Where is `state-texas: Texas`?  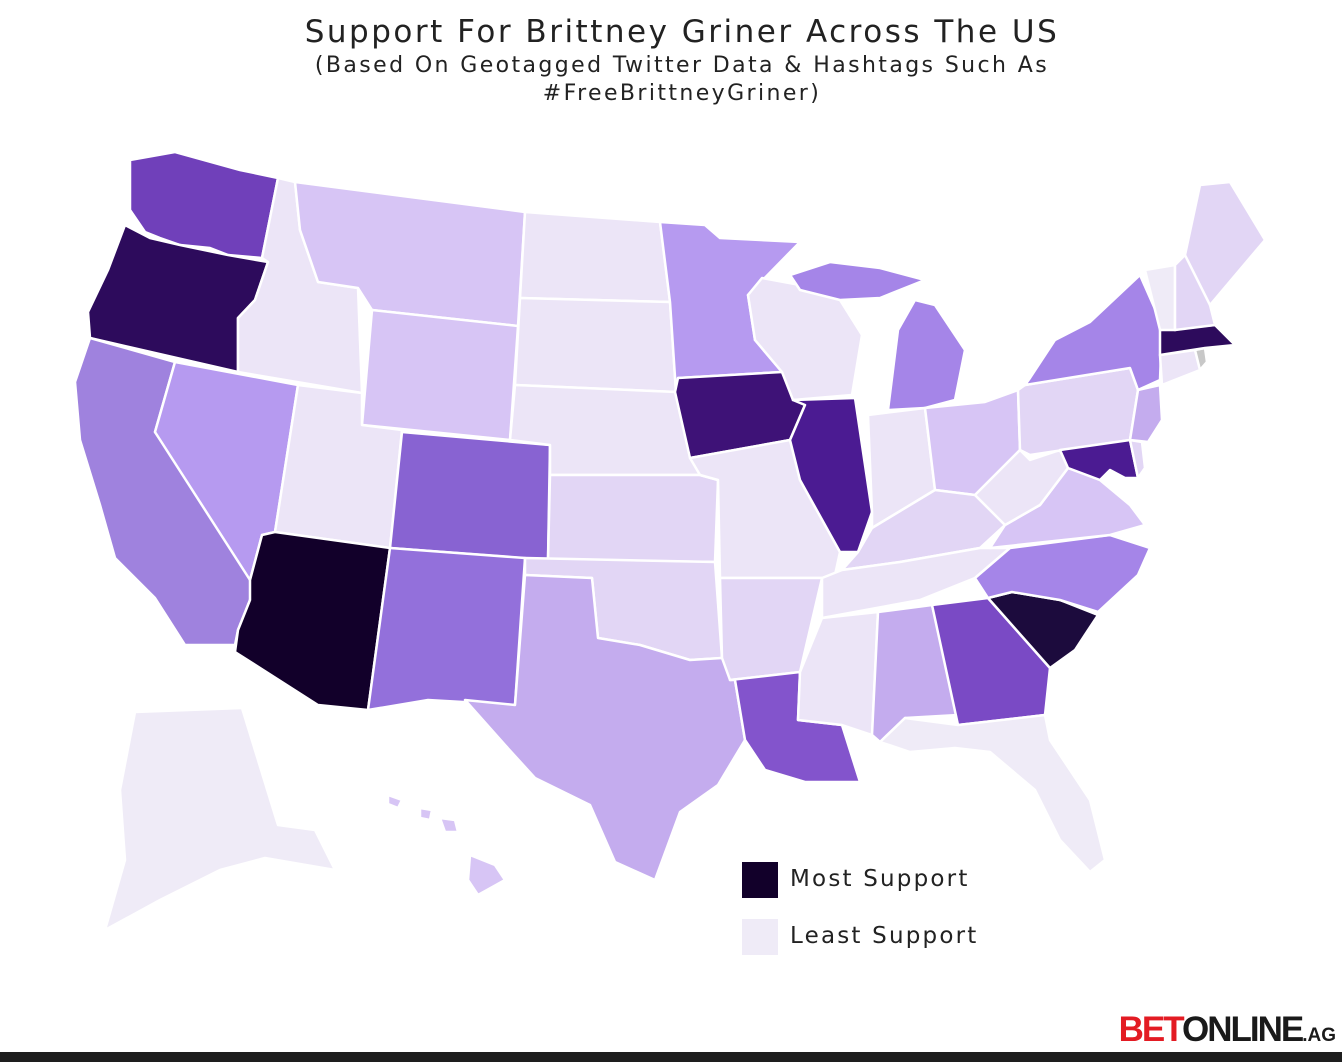 state-texas: Texas is located at coordinates (605, 727).